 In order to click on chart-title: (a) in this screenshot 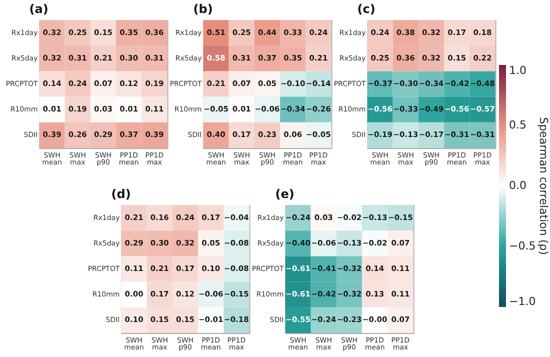, I will do `click(38, 9)`.